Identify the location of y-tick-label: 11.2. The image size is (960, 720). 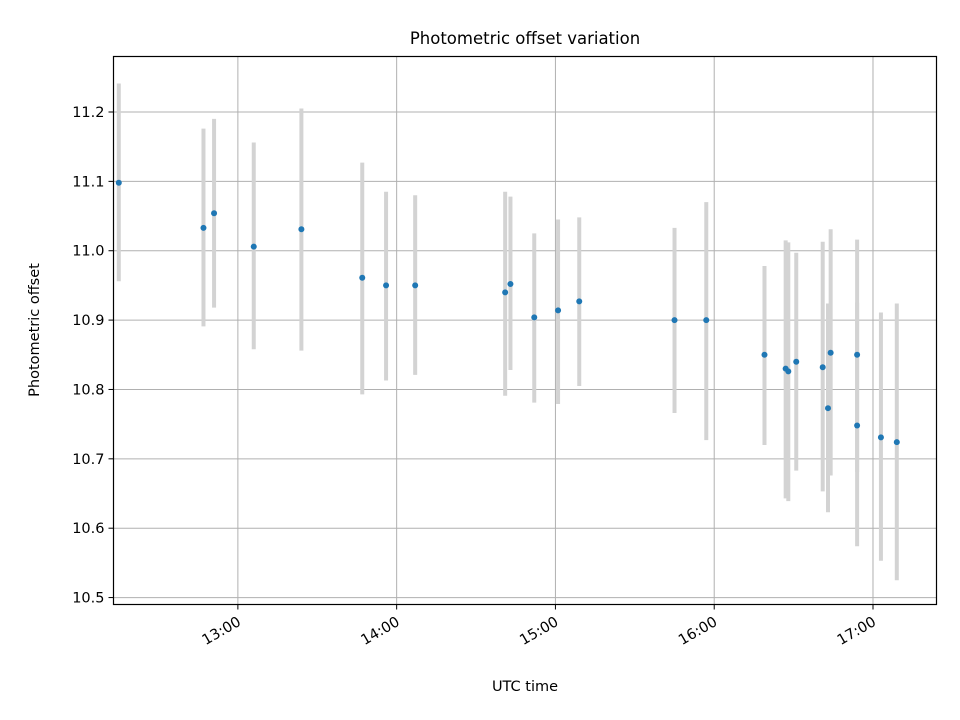
(88, 113).